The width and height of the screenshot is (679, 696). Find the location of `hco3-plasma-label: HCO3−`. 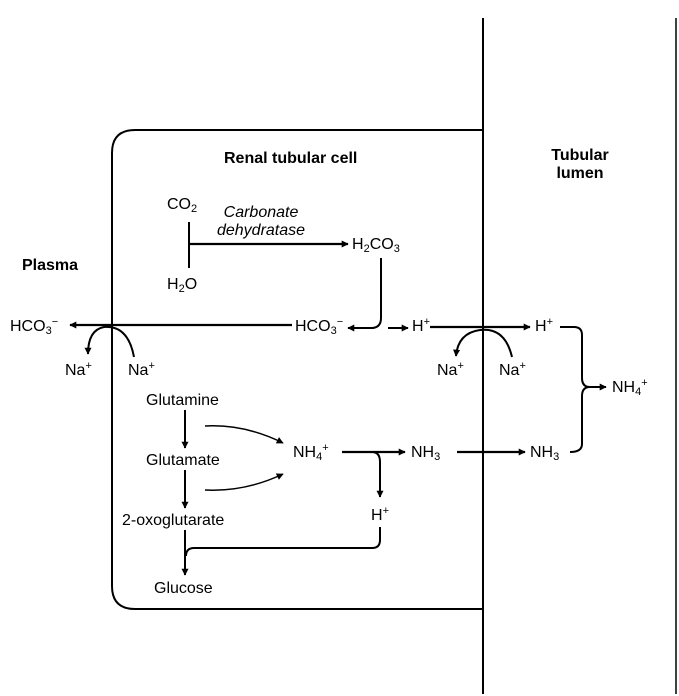

hco3-plasma-label: HCO3− is located at coordinates (34, 326).